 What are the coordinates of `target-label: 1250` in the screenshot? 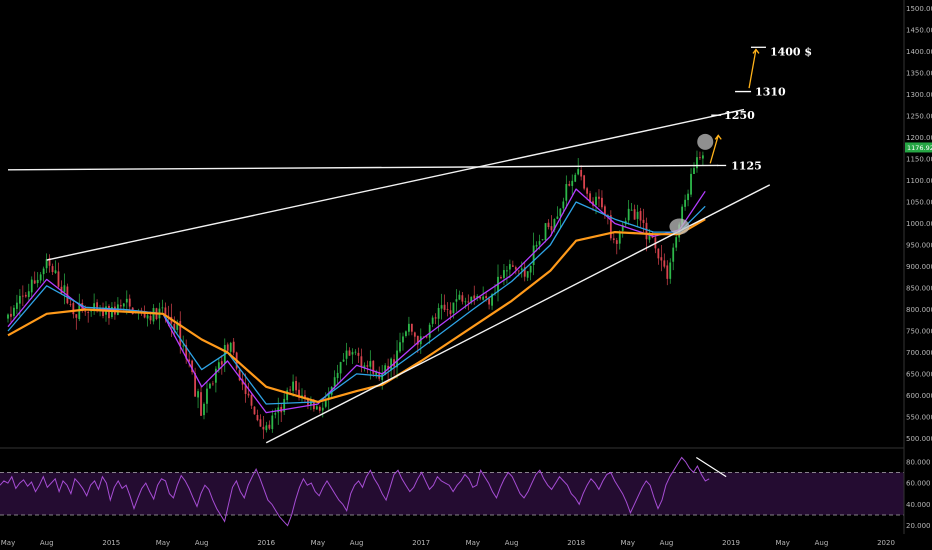 It's located at (739, 115).